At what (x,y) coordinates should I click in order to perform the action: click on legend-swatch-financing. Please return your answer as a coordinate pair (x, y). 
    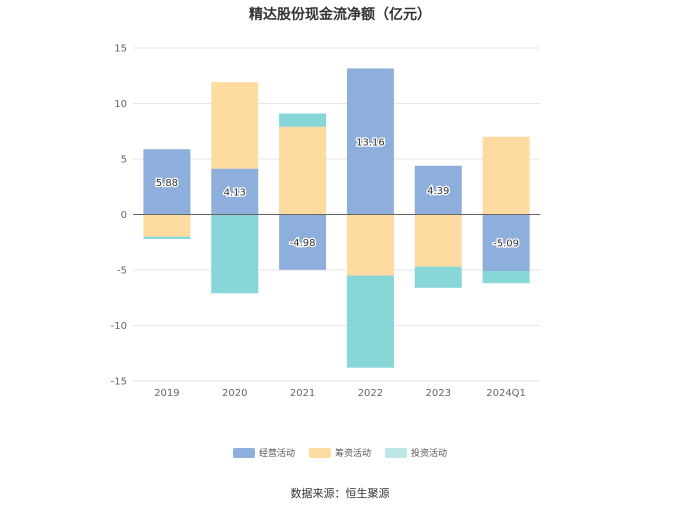
    Looking at the image, I should click on (319, 452).